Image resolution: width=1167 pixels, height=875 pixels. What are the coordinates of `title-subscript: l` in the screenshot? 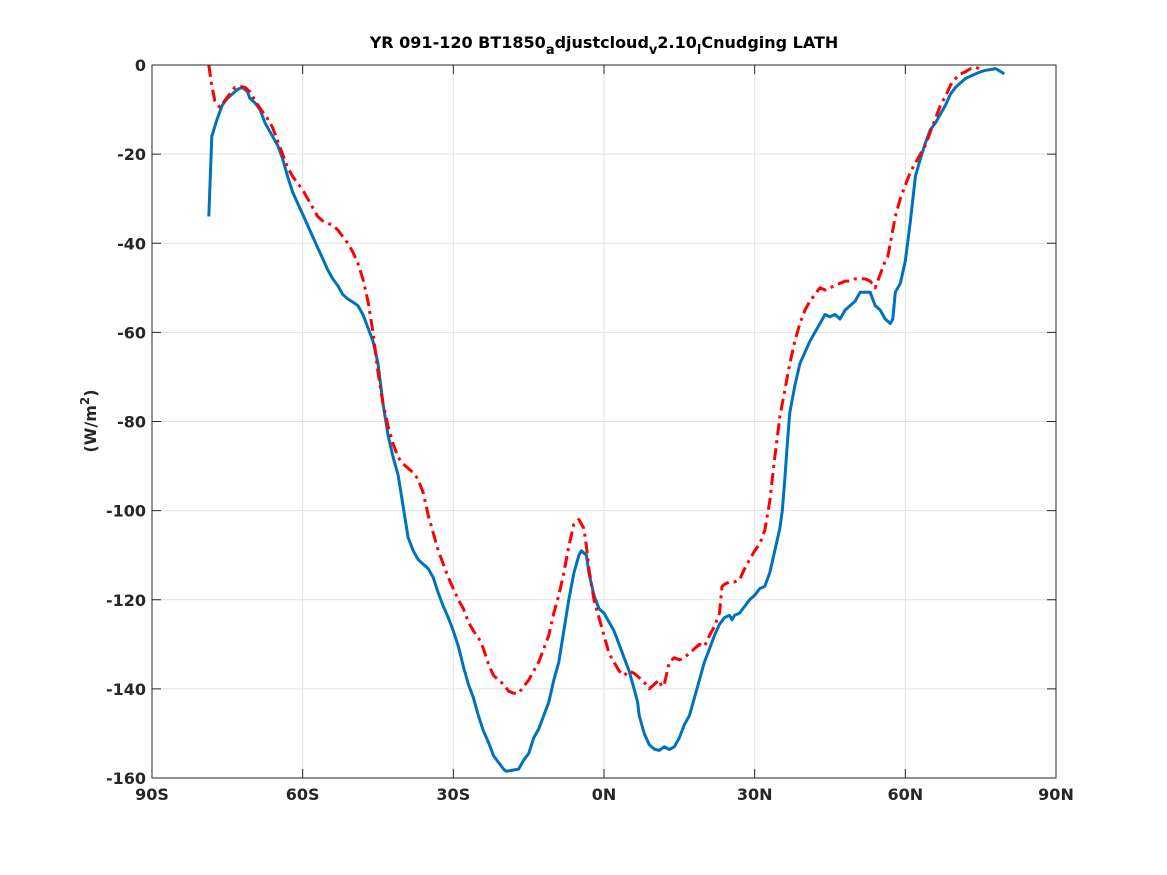 It's located at (699, 50).